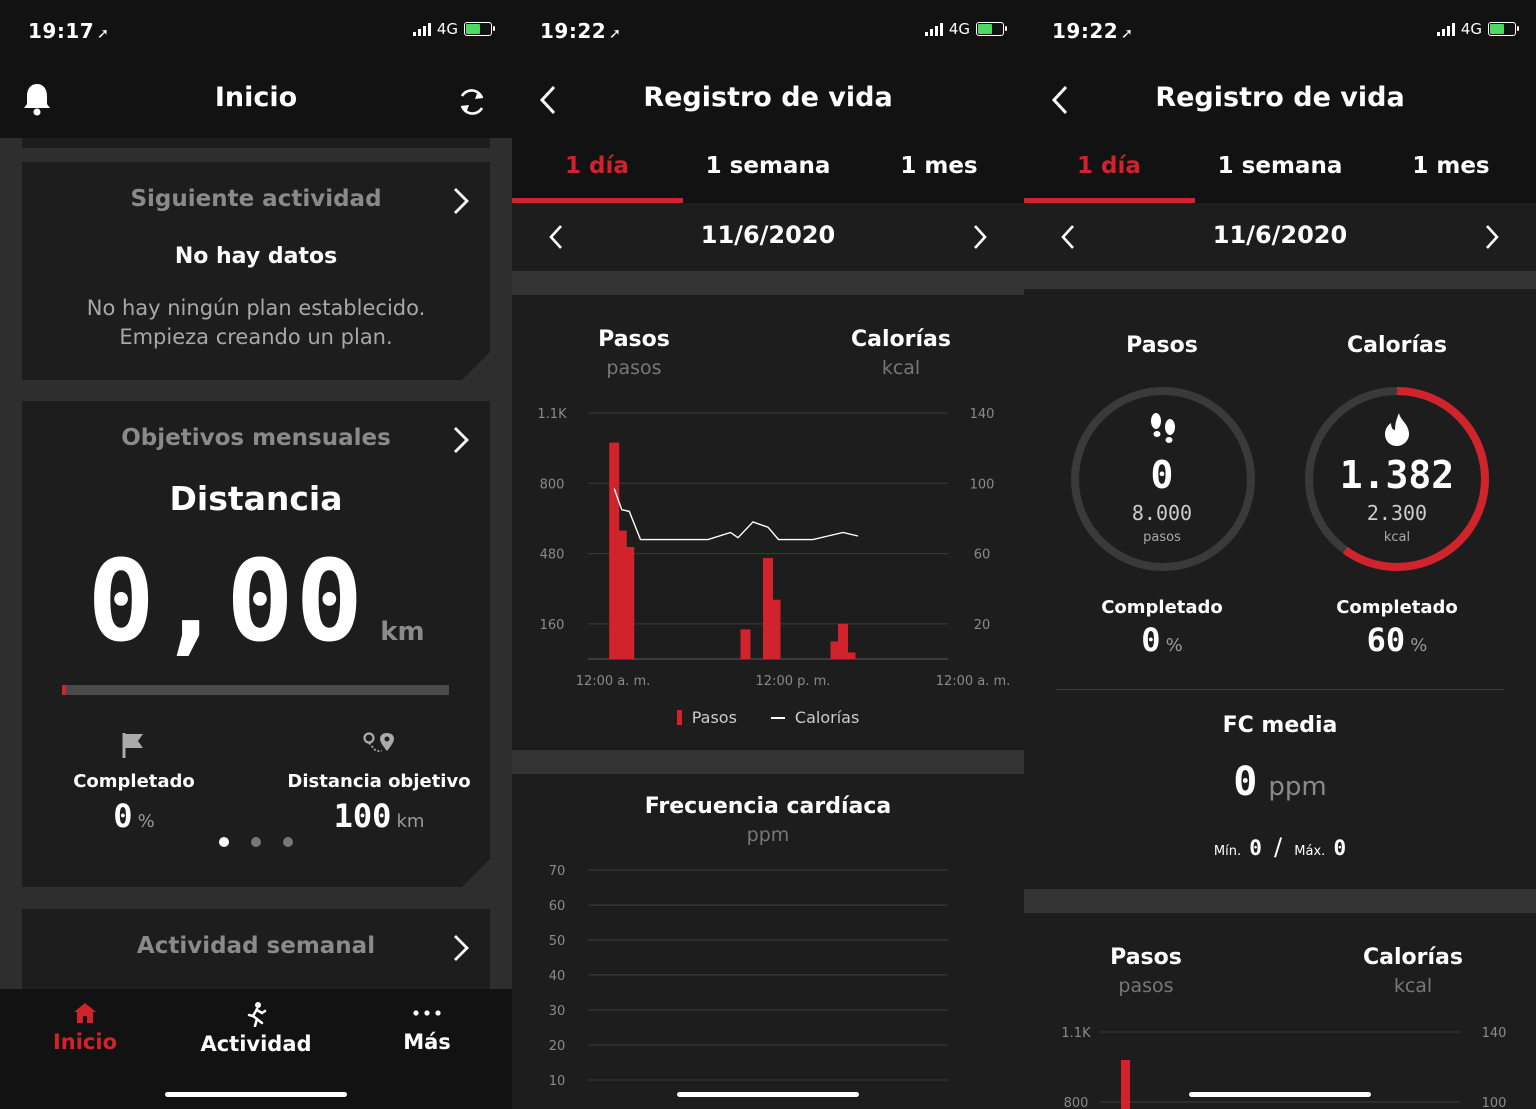 The height and width of the screenshot is (1109, 1536). What do you see at coordinates (479, 29) in the screenshot?
I see `battery-icon` at bounding box center [479, 29].